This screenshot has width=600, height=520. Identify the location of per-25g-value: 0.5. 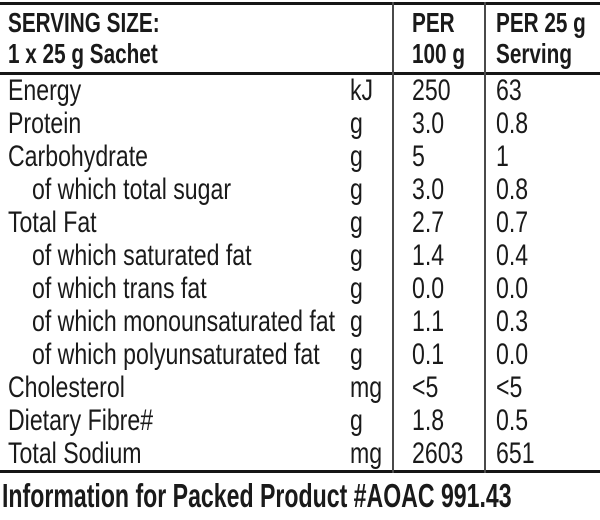
(512, 420).